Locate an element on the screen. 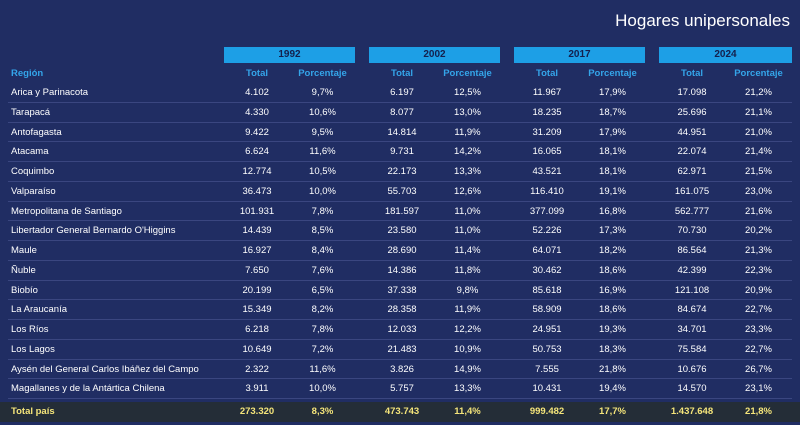 This screenshot has width=800, height=425. percentage-cell: 14,9% is located at coordinates (467, 369).